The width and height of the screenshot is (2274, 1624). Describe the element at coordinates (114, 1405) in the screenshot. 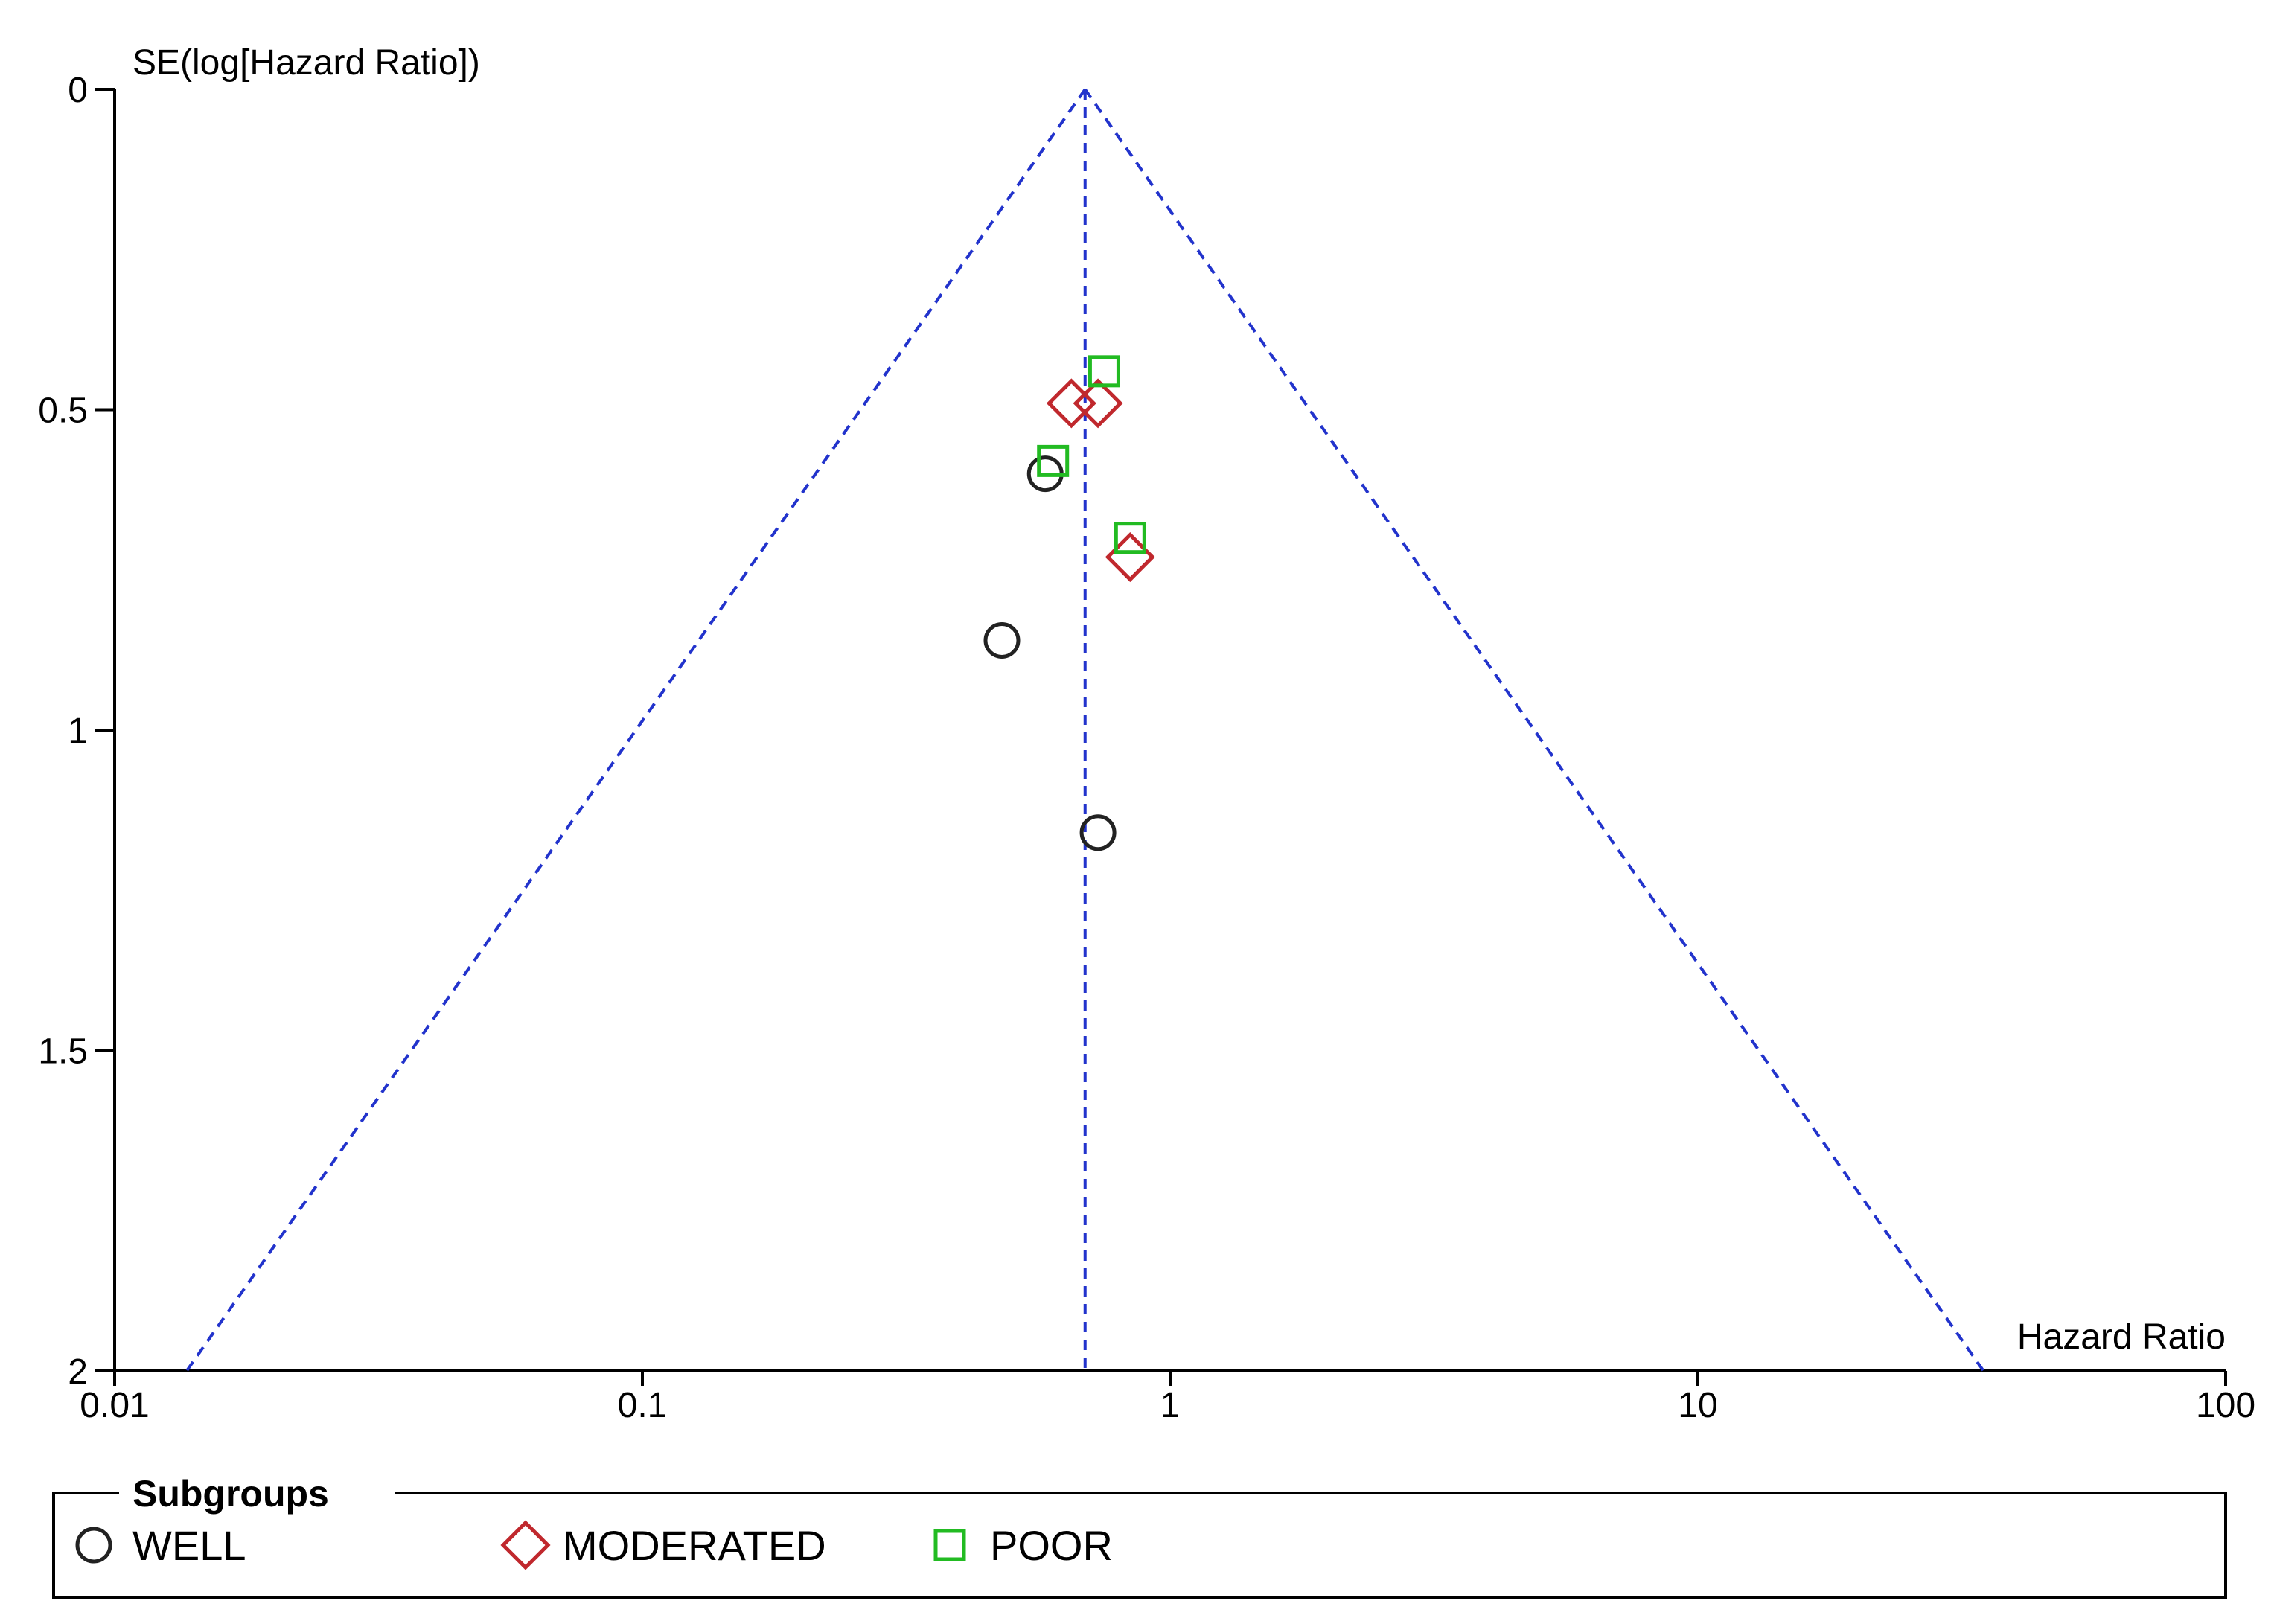

I see `x-tick-label: 0.01` at that location.